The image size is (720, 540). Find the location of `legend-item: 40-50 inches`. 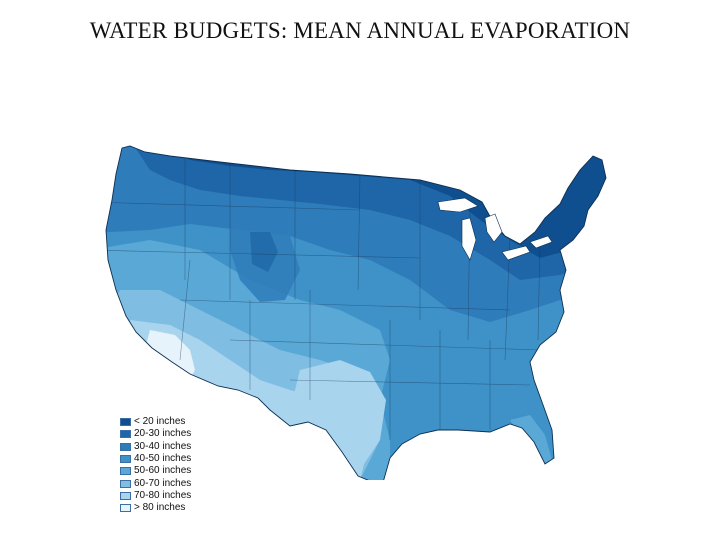

legend-item: 40-50 inches is located at coordinates (155, 459).